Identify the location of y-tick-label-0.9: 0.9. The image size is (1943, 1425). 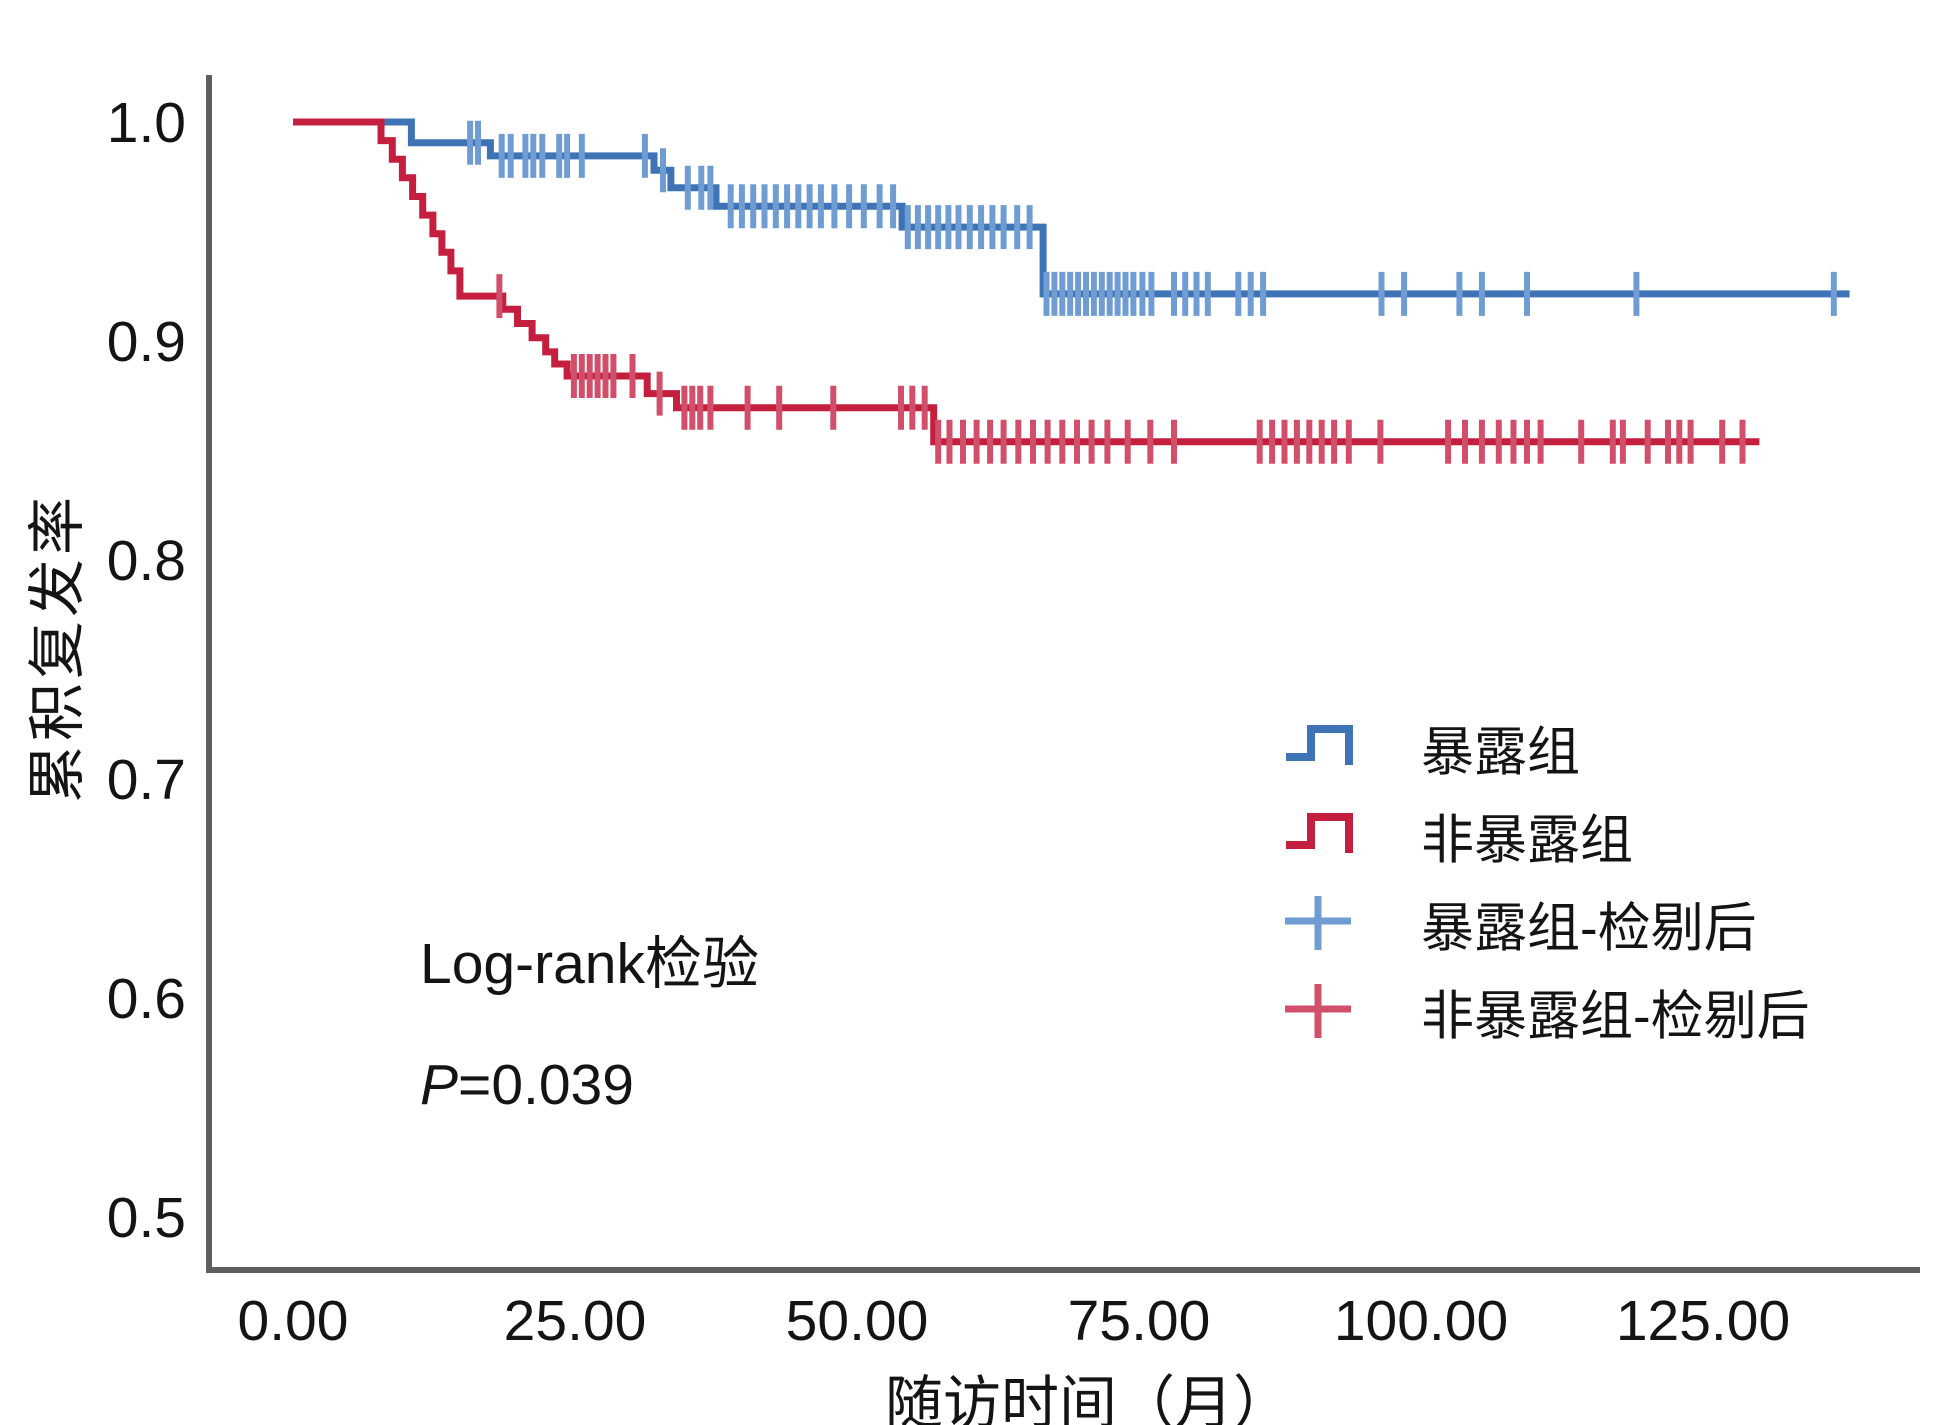
(146, 342).